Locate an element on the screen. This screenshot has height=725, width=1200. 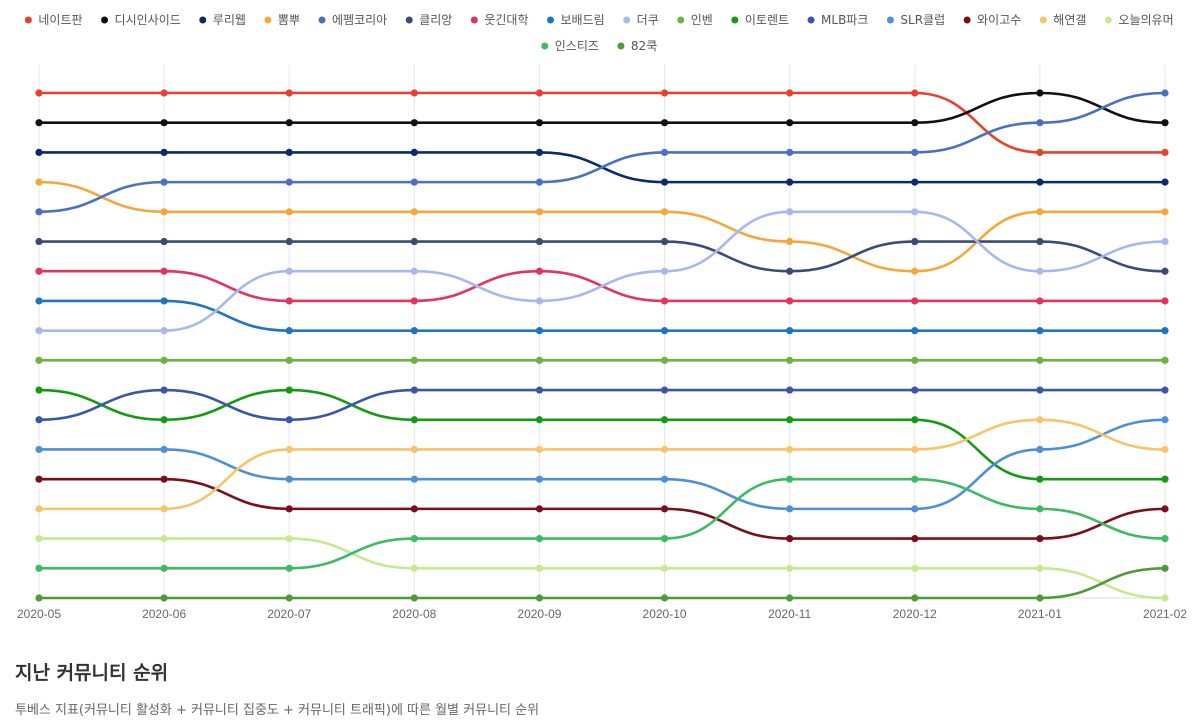
data-point-루리웹-2020-05 is located at coordinates (39, 152).